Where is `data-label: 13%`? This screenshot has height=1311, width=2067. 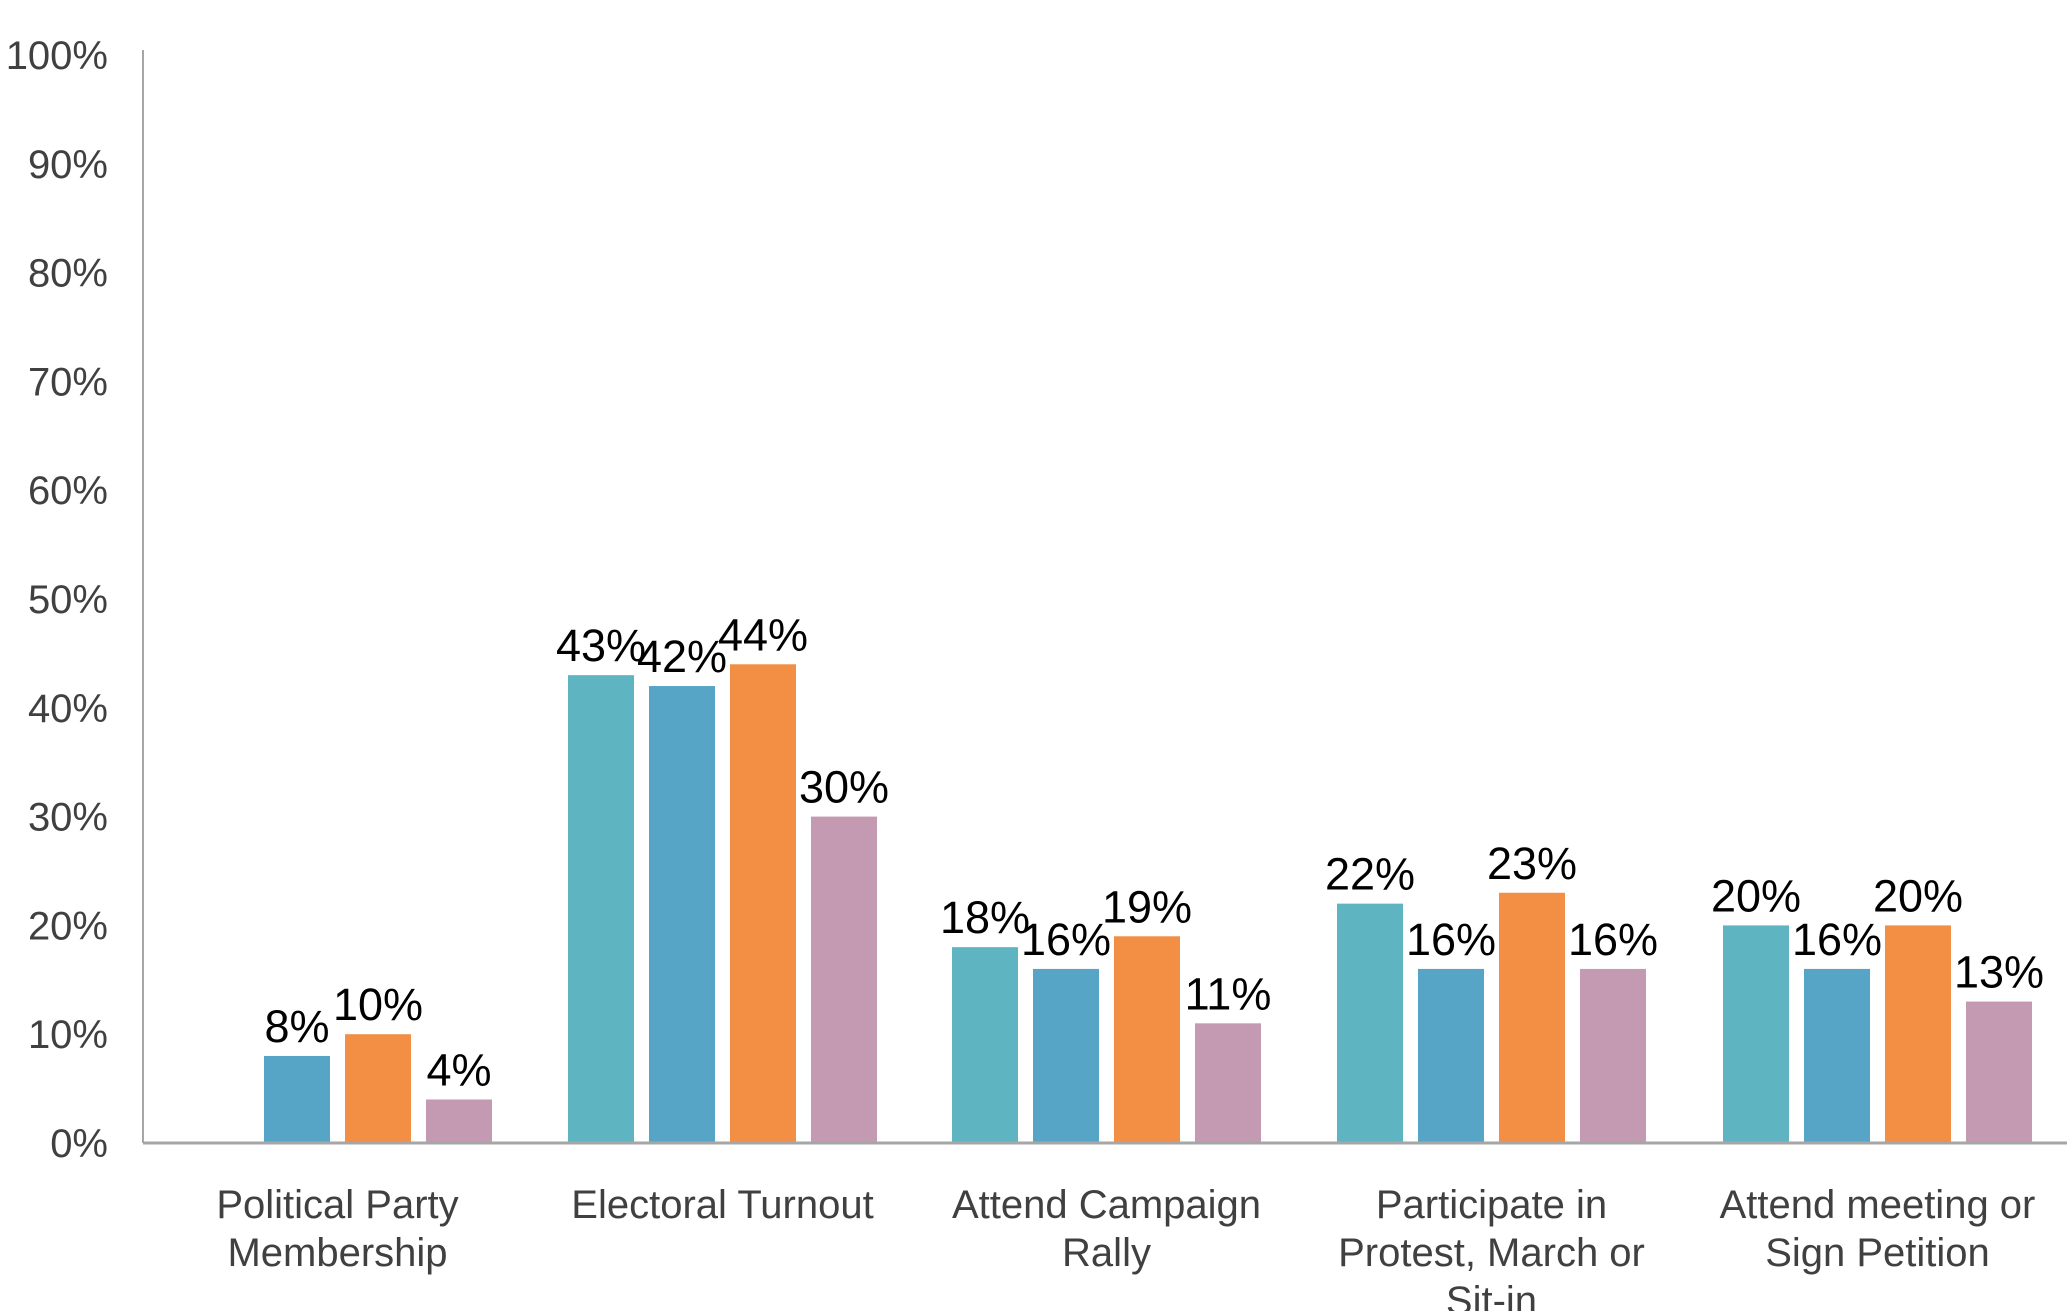 data-label: 13% is located at coordinates (1999, 972).